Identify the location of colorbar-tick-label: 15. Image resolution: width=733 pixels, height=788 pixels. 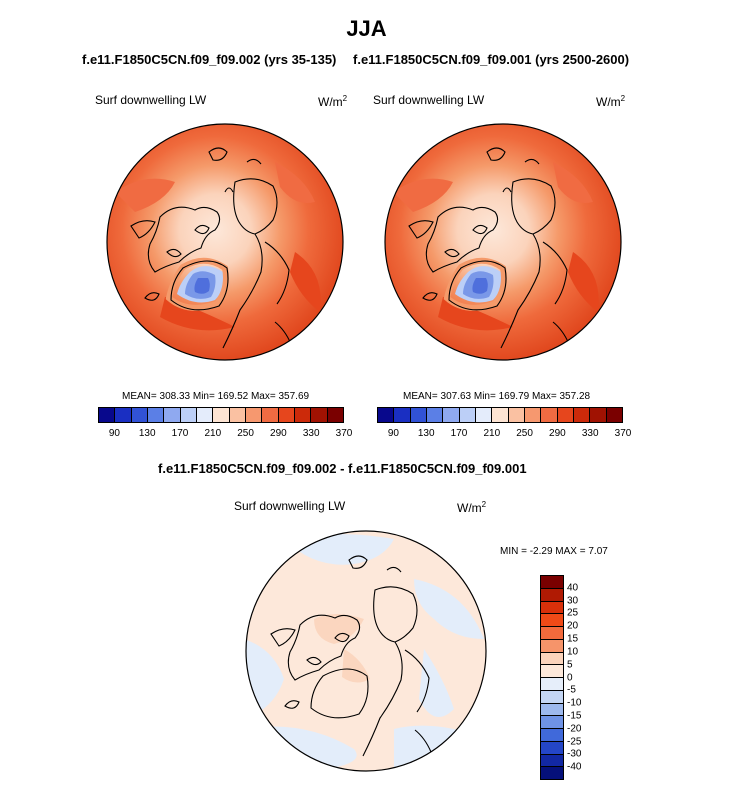
(573, 639).